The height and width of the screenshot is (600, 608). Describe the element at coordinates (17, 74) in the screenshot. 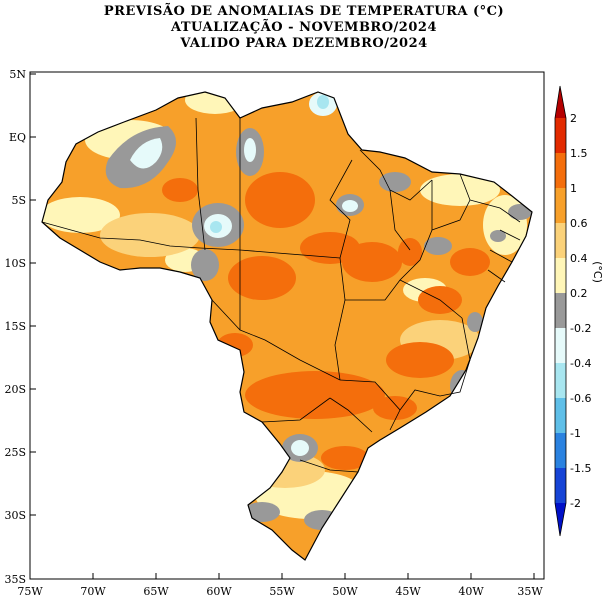

I see `lat-label-5n: 5N` at that location.